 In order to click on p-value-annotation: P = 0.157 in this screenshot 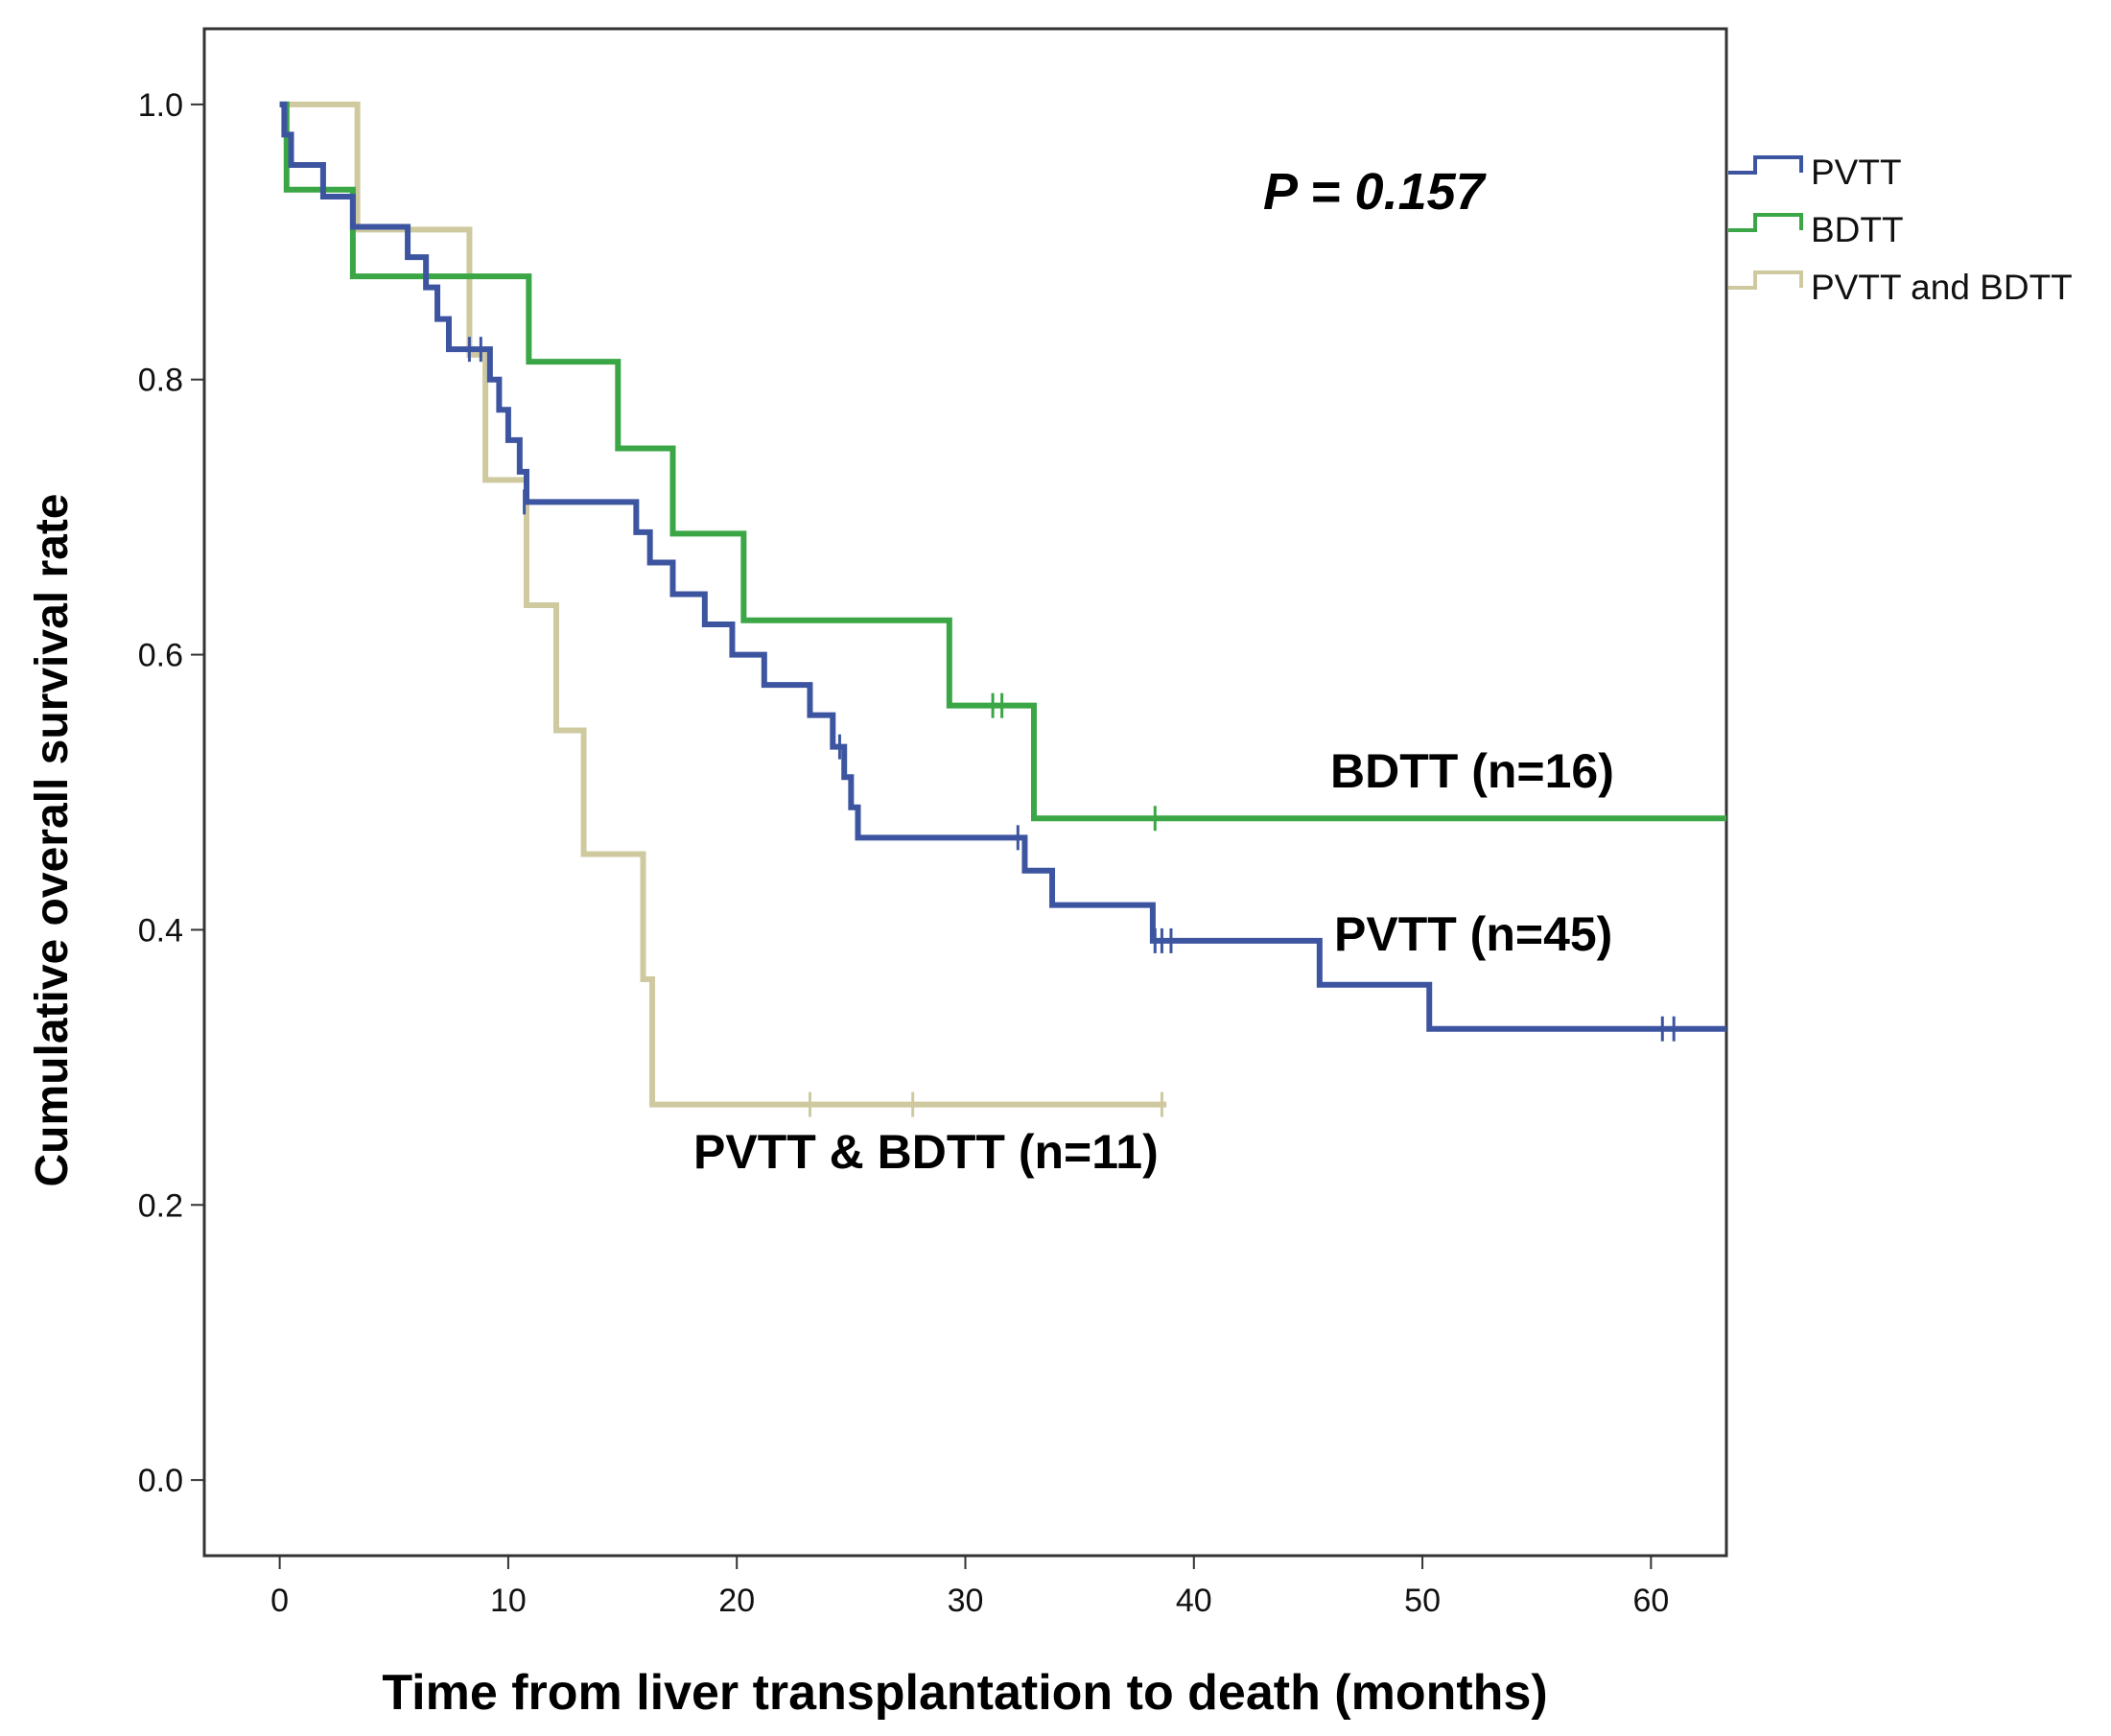, I will do `click(1375, 192)`.